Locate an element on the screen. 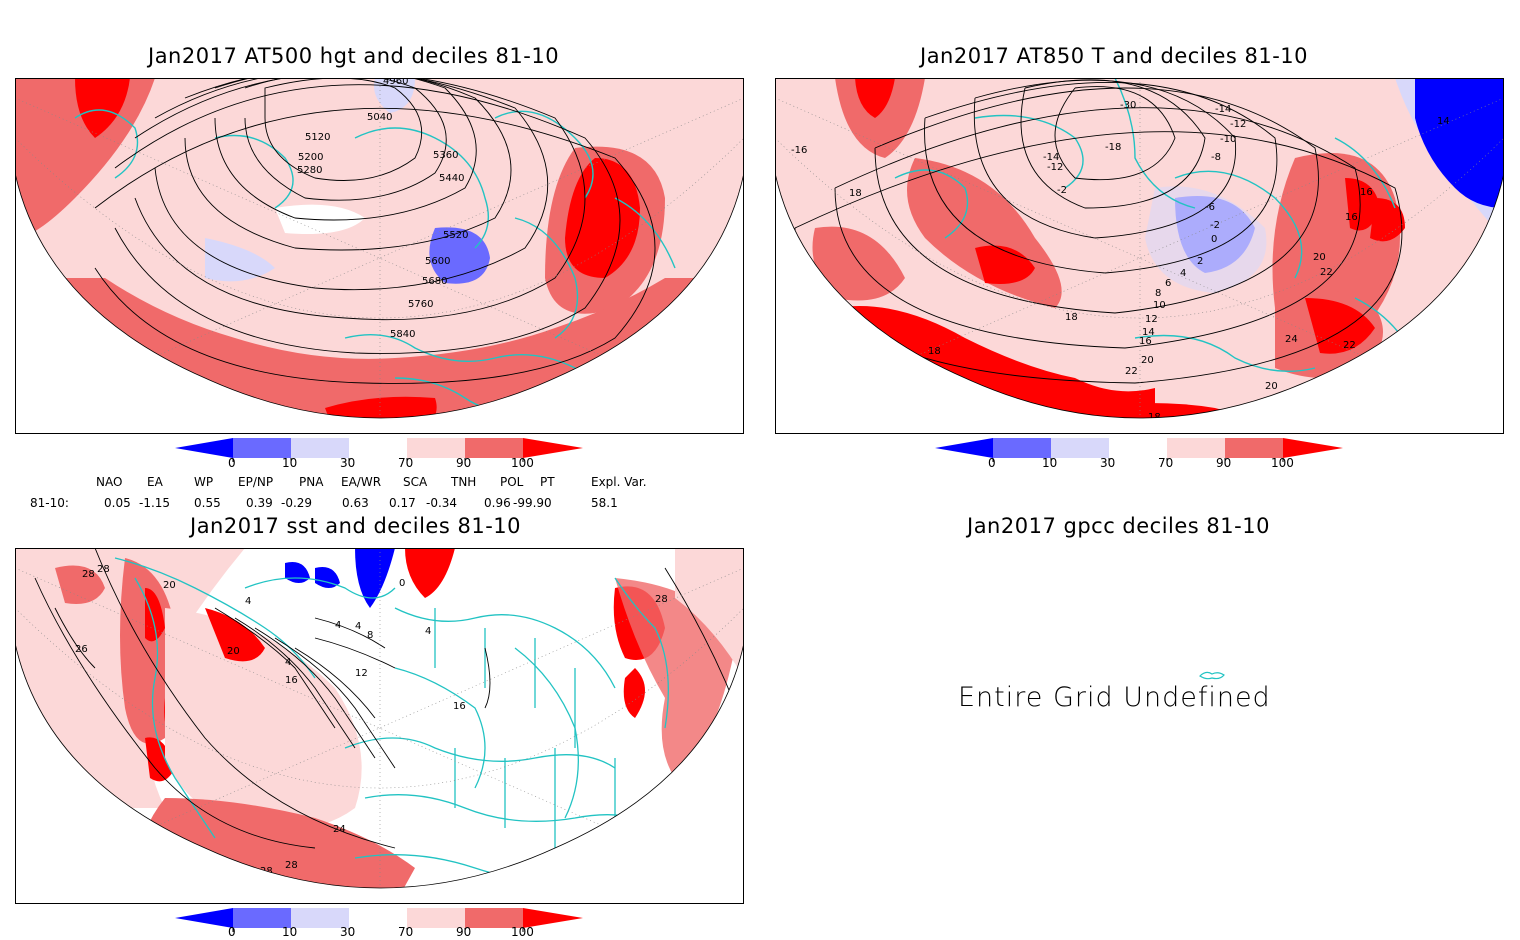 This screenshot has height=940, width=1520. svg-text: 14 is located at coordinates (1443, 121).